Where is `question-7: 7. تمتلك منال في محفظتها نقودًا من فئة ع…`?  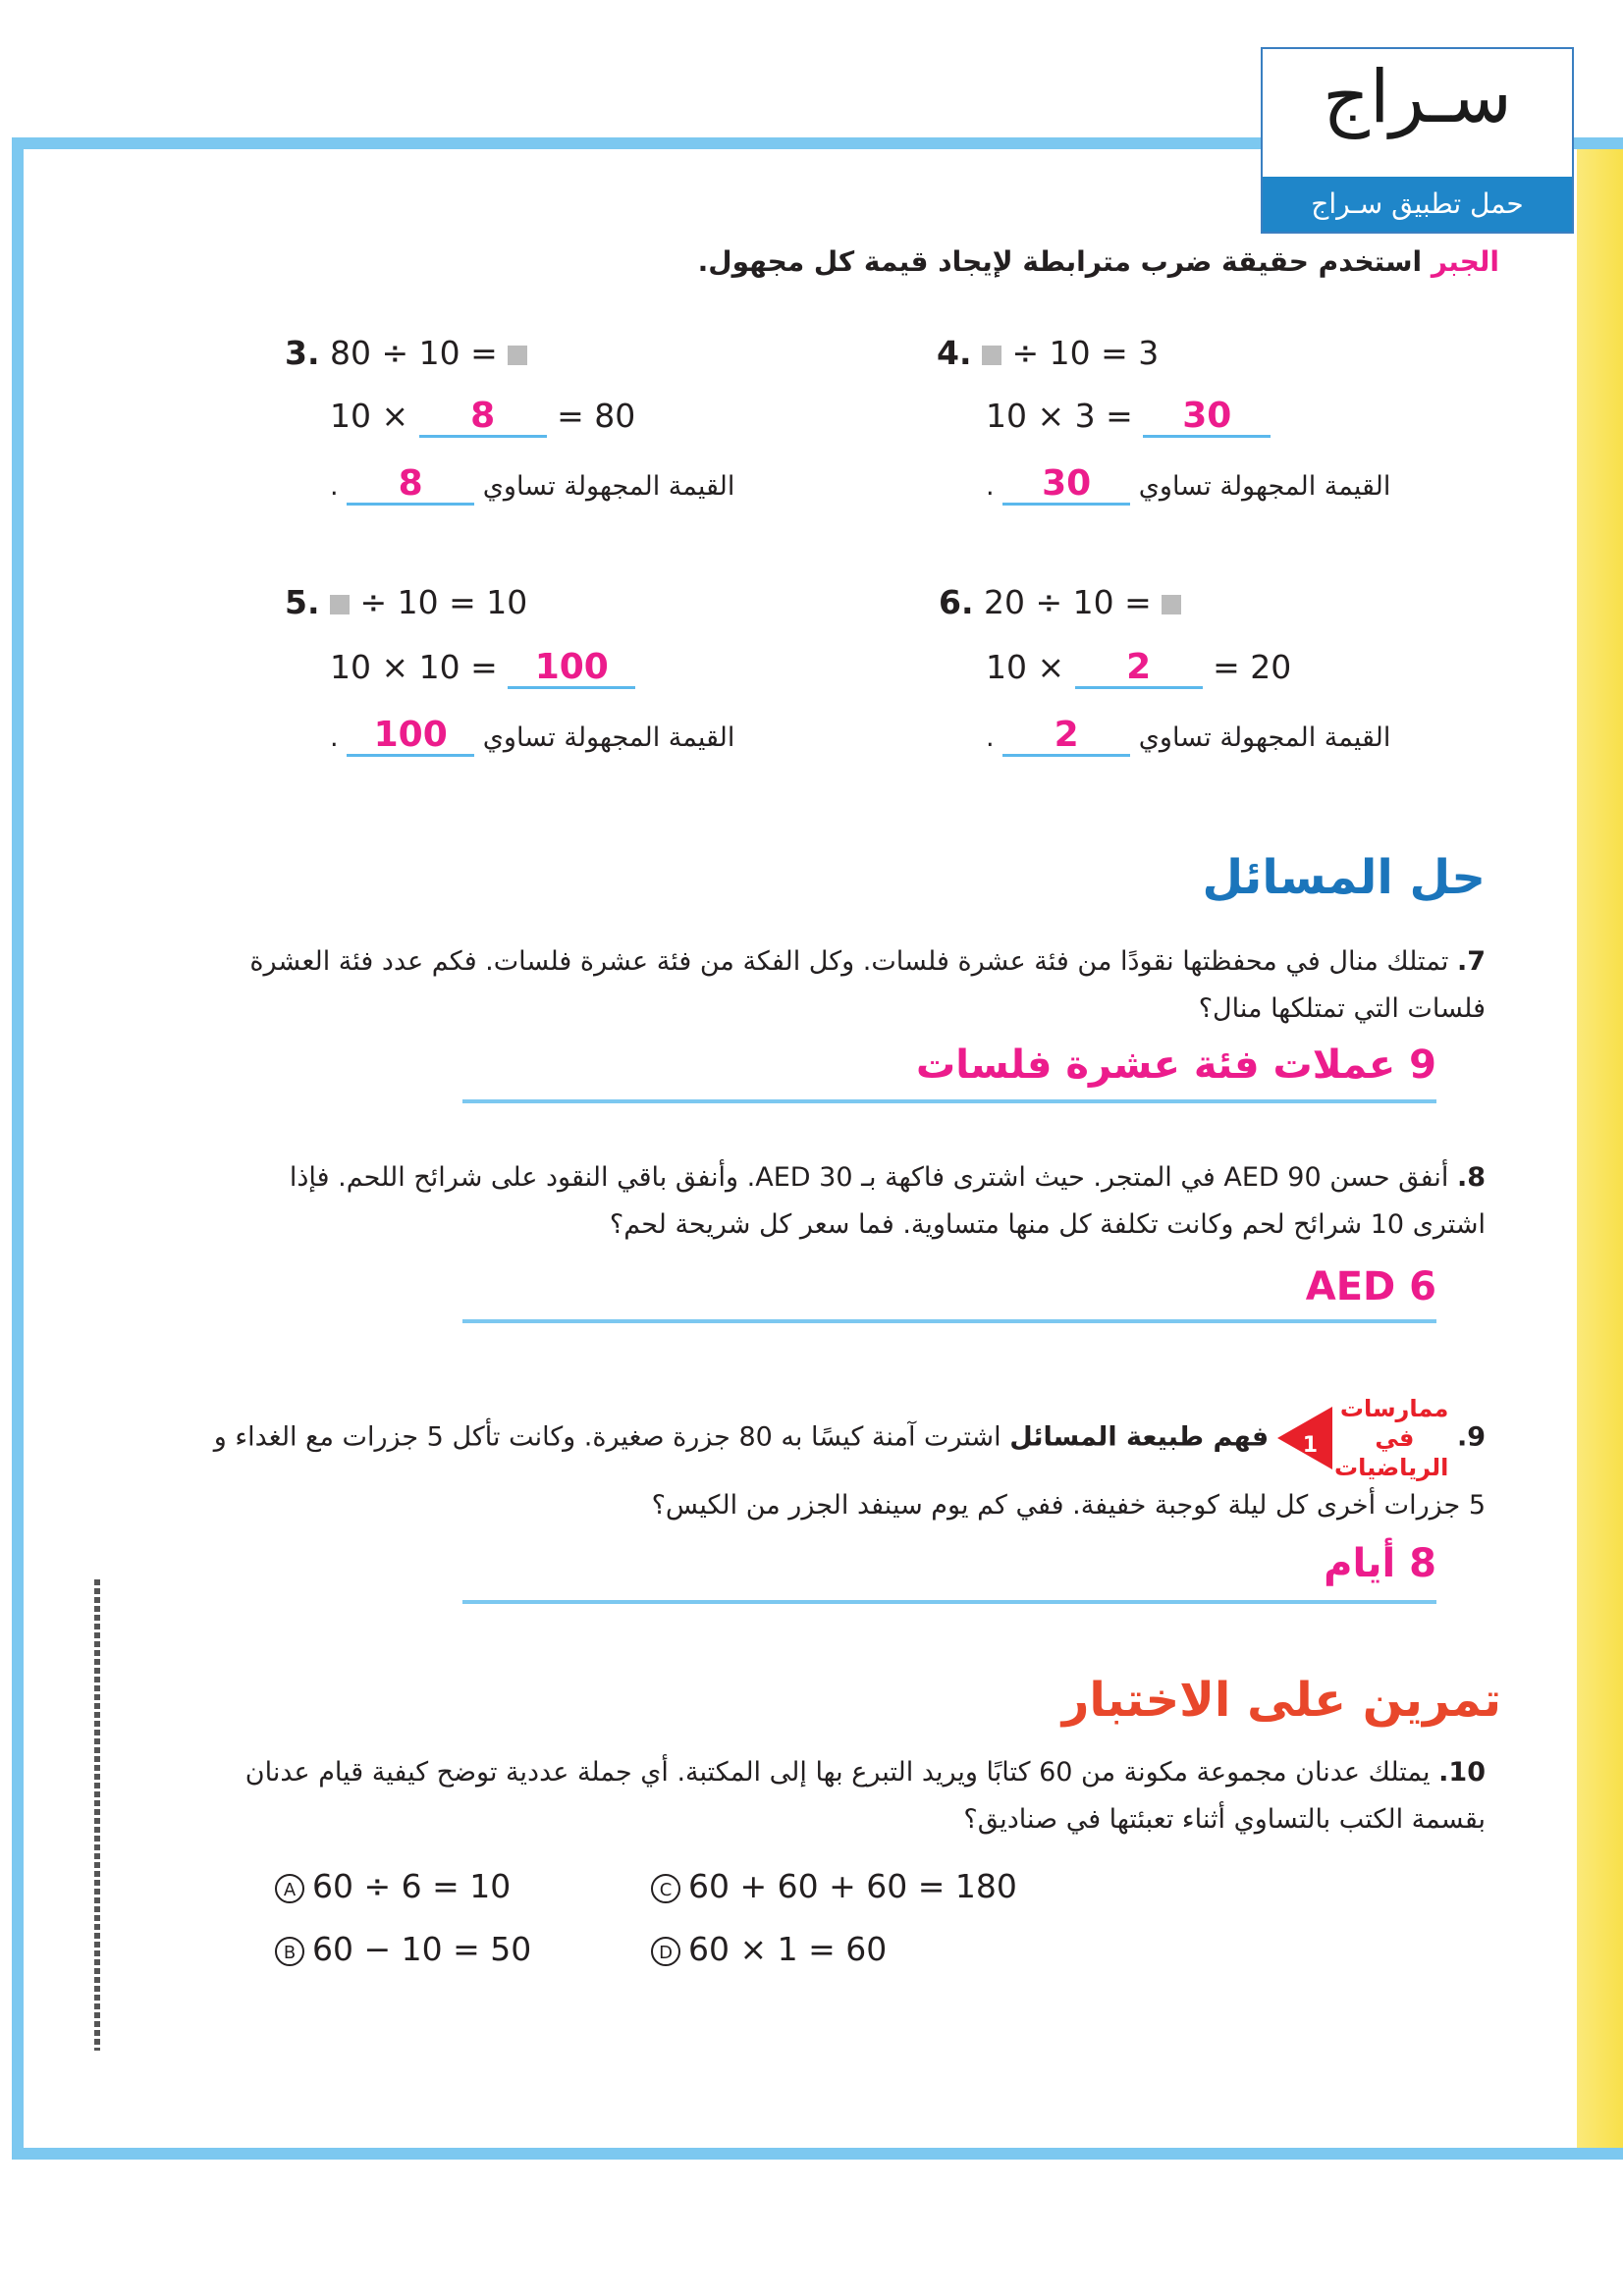
question-7: 7. تمتلك منال في محفظتها نقودًا من فئة ع… is located at coordinates (867, 985).